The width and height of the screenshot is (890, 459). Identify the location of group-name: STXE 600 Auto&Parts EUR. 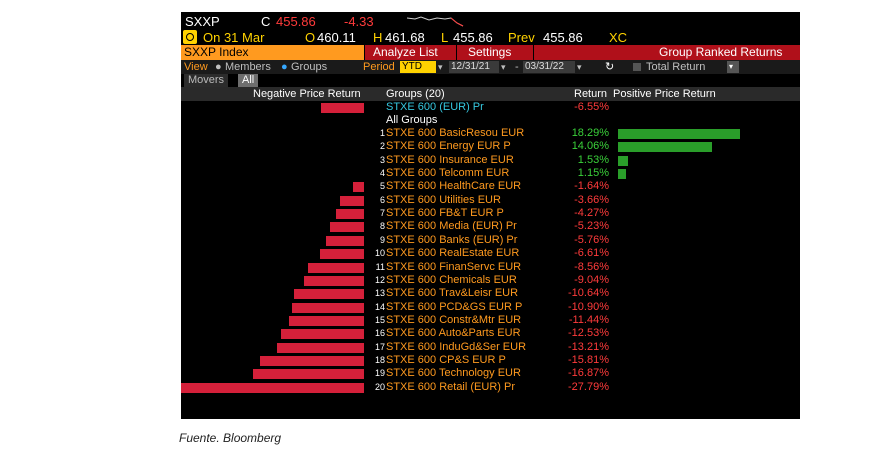
(453, 333).